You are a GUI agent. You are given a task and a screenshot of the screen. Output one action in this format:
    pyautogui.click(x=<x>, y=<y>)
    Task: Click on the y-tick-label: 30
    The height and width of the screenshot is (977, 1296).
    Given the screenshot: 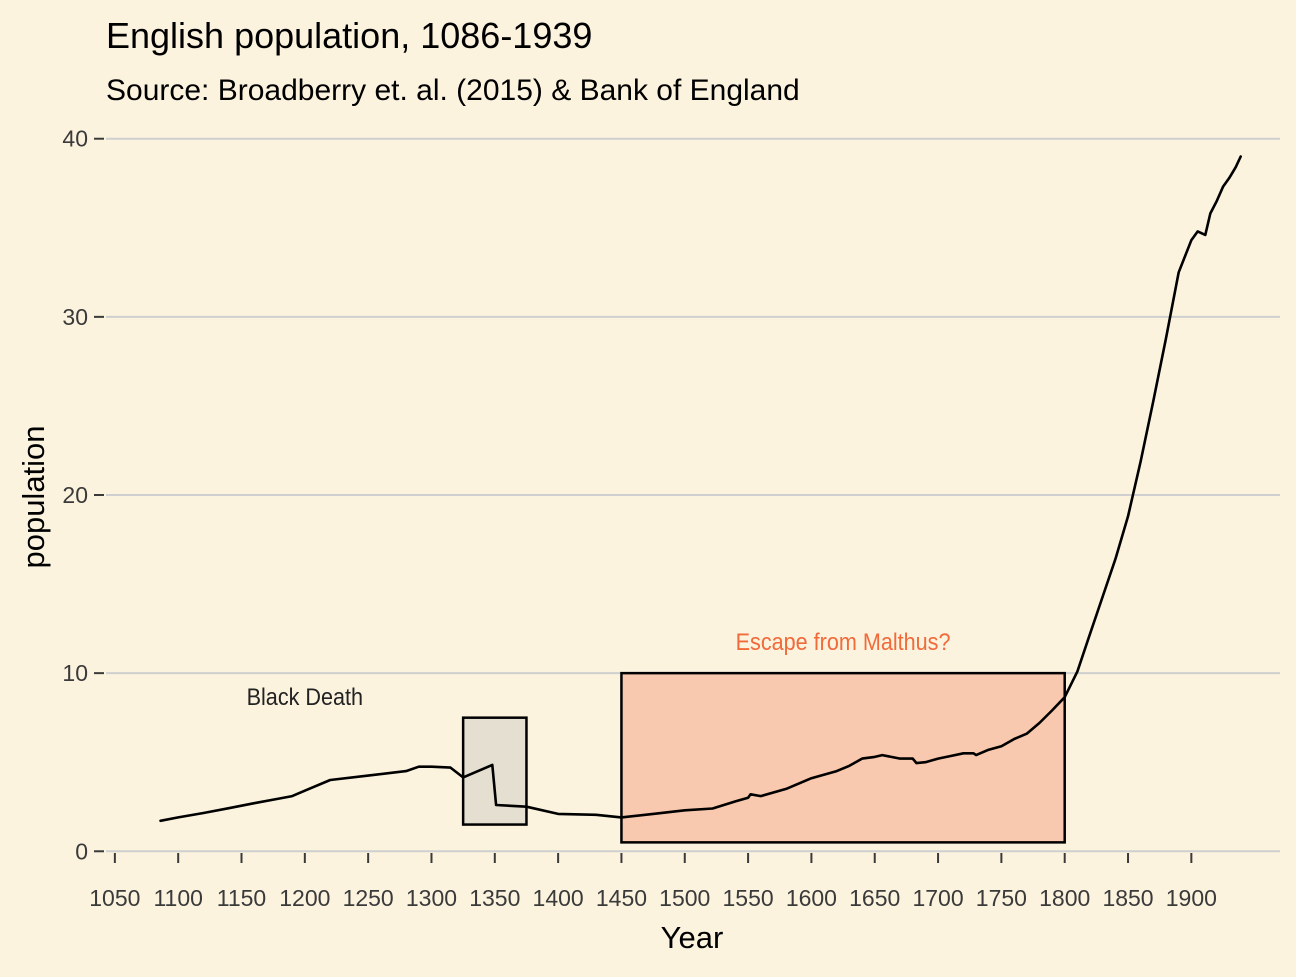 What is the action you would take?
    pyautogui.click(x=75, y=317)
    